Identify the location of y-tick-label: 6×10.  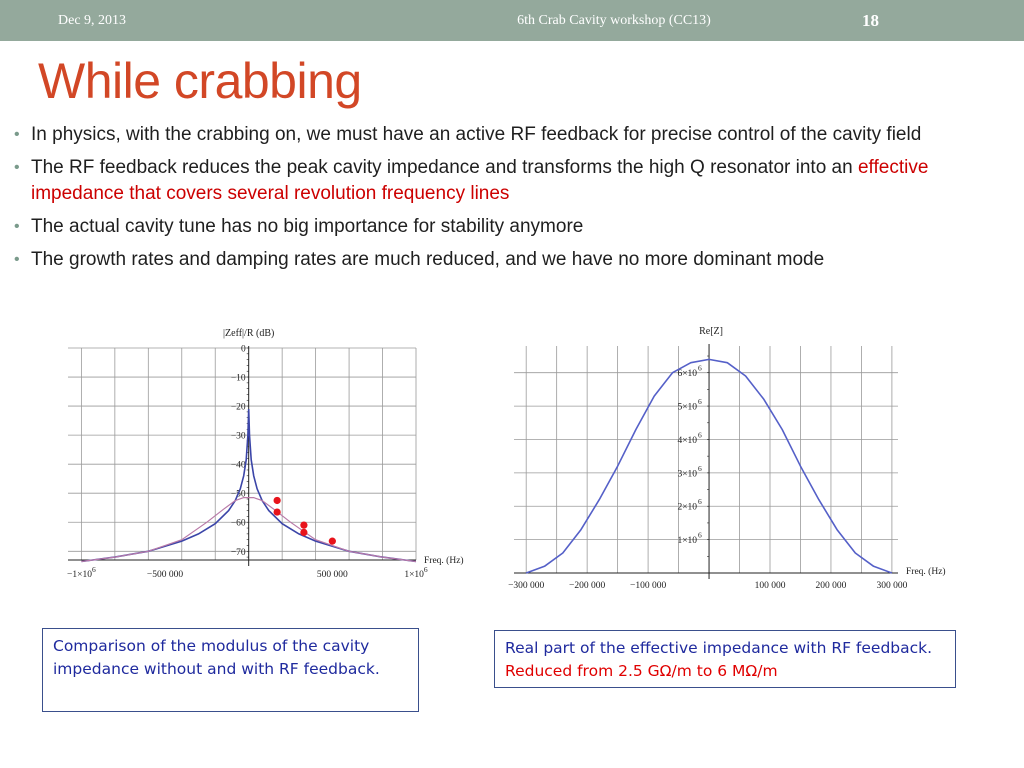
(687, 374).